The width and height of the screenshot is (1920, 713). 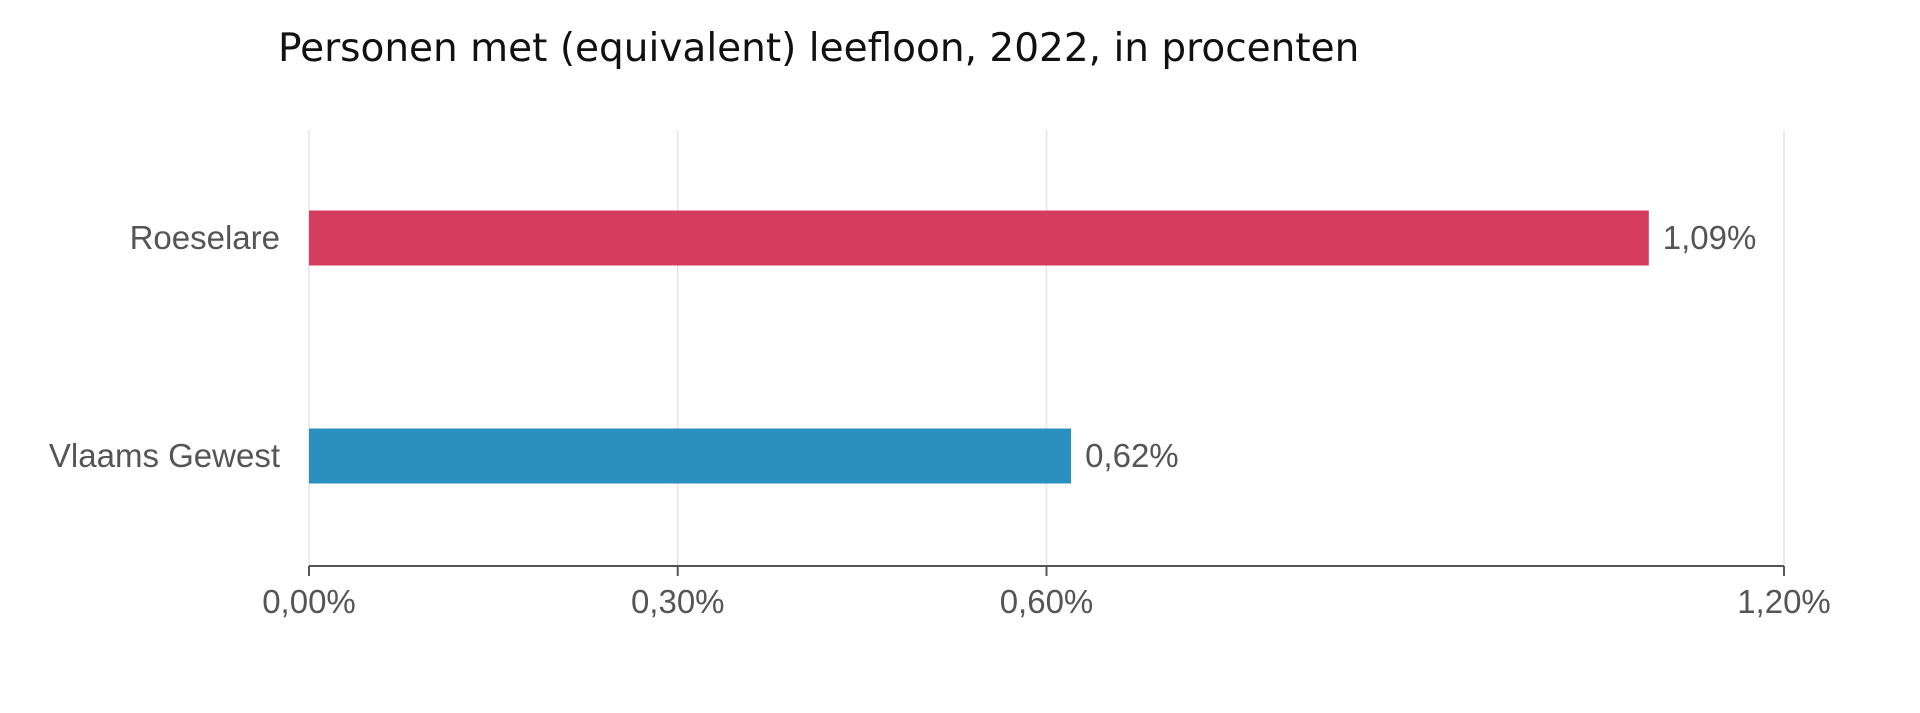 I want to click on x-axis, so click(x=1046, y=570).